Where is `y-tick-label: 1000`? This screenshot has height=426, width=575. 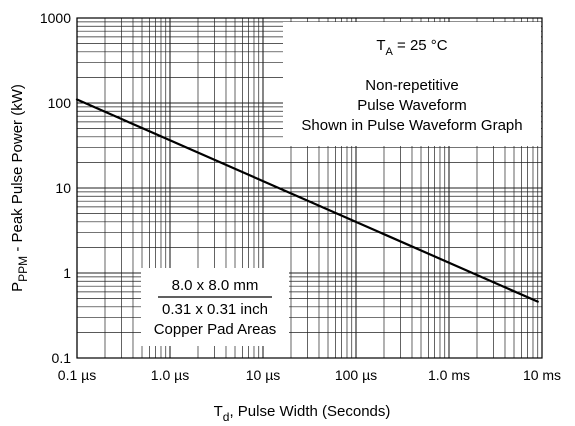
y-tick-label: 1000 is located at coordinates (55, 18).